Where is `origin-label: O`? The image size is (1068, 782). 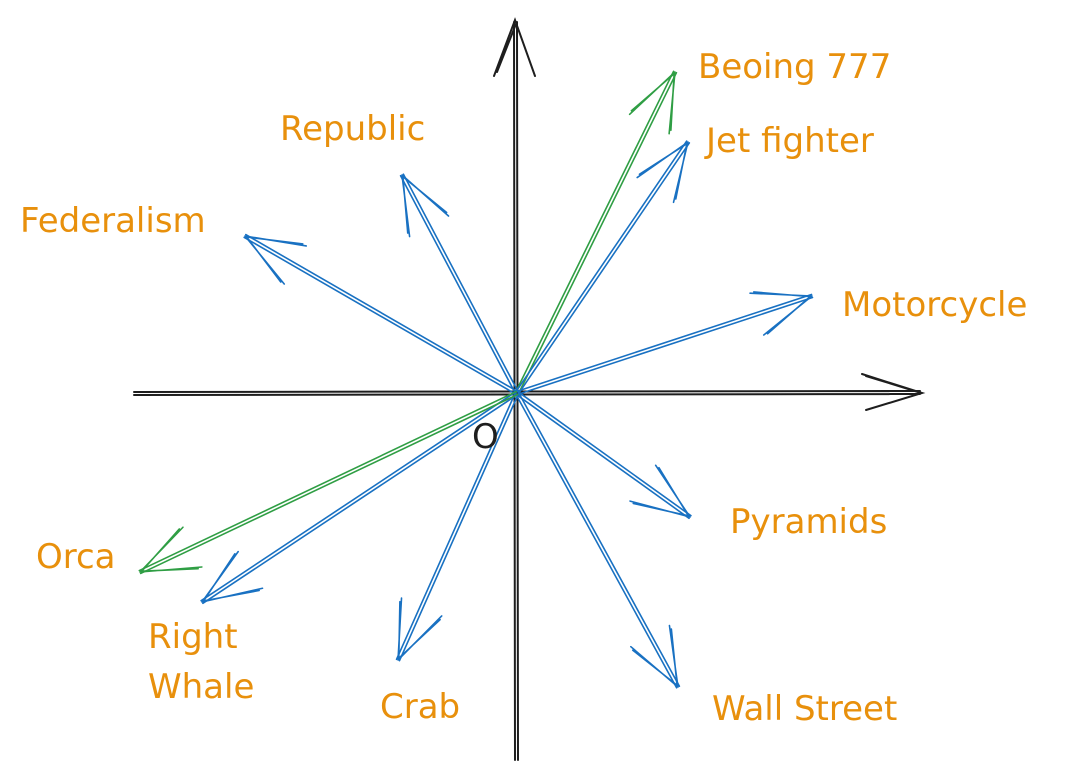
origin-label: O is located at coordinates (485, 437).